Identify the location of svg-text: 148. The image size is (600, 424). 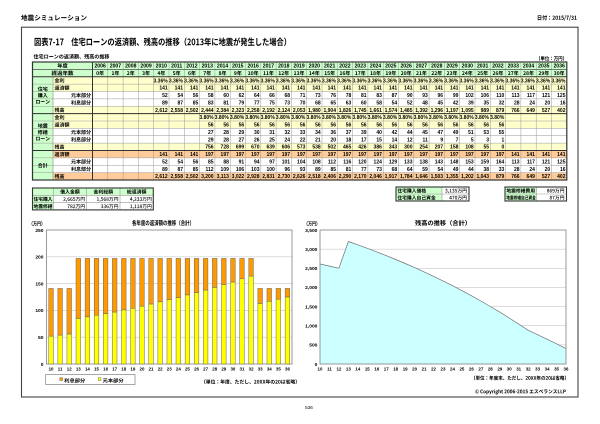
(454, 162).